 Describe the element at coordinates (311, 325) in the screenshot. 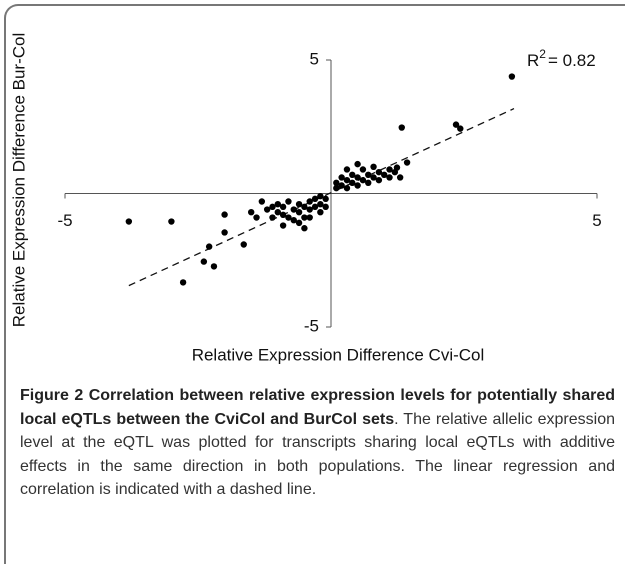

I see `y-tick-label: -5` at that location.